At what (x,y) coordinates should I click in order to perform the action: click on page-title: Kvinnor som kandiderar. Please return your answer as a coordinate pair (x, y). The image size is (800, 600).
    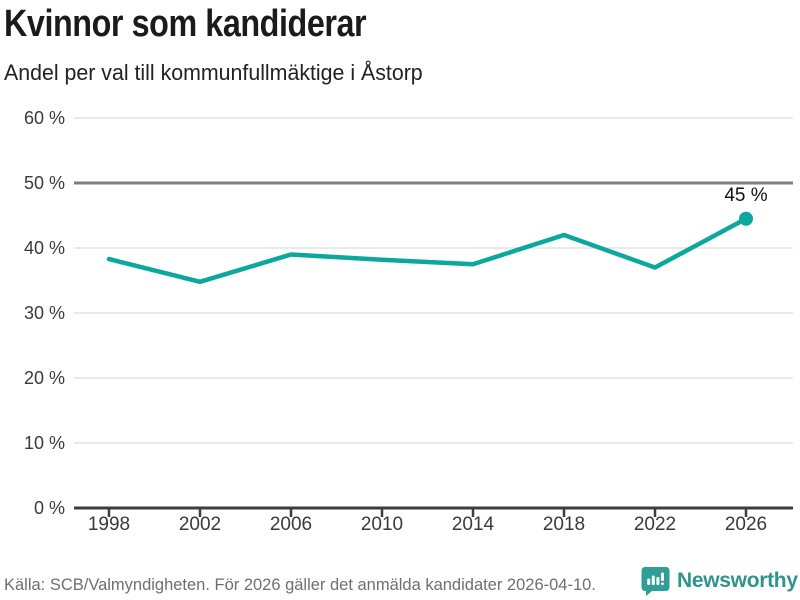
    Looking at the image, I should click on (185, 24).